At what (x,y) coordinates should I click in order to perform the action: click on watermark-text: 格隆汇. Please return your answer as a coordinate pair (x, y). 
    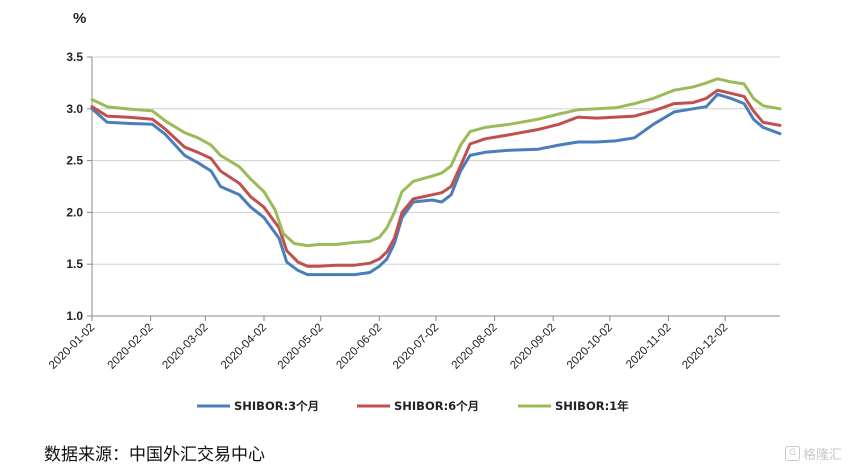
    Looking at the image, I should click on (822, 455).